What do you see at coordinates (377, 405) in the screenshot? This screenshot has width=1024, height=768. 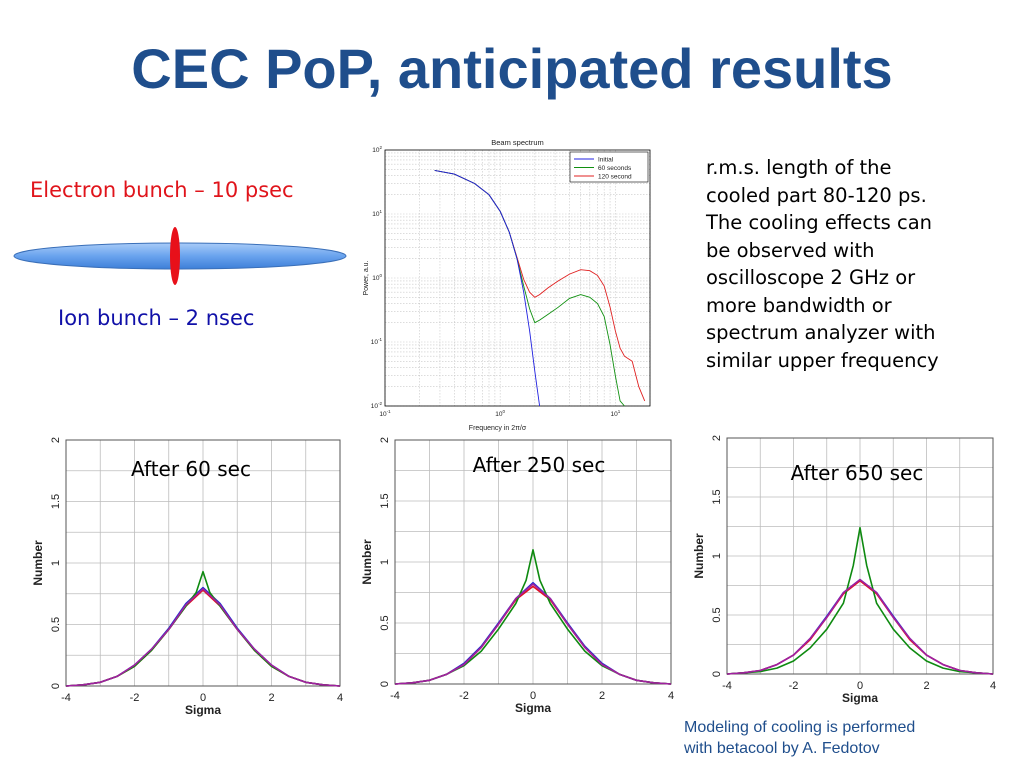 I see `y-tick-label: 10⁻²` at bounding box center [377, 405].